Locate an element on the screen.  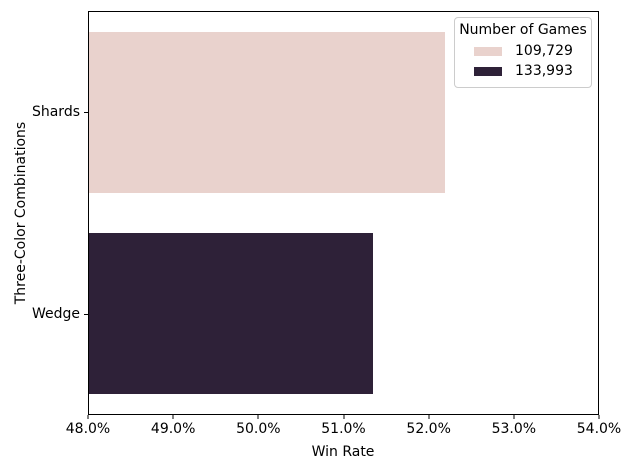
x-tick-label: 54.0% is located at coordinates (599, 429).